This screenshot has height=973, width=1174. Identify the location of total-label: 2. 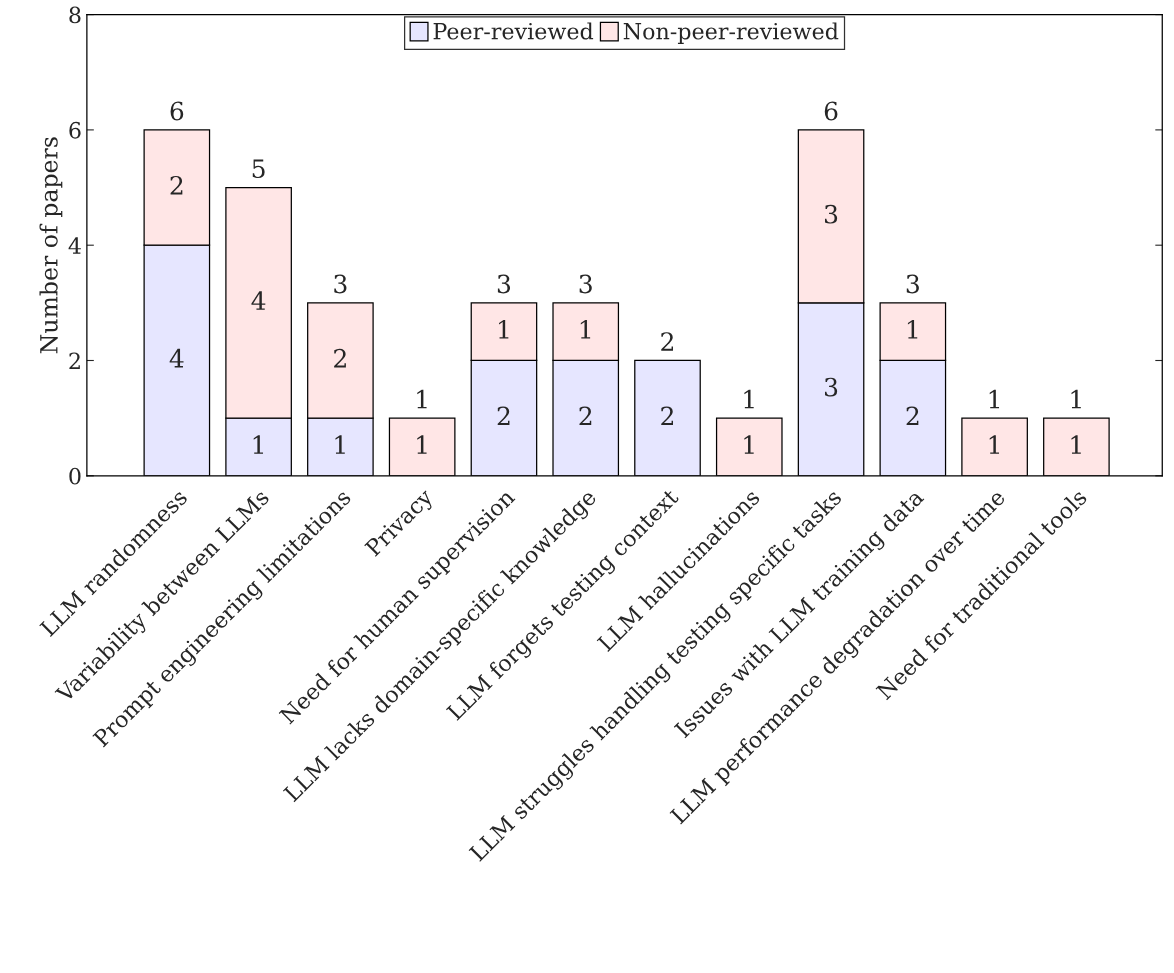
(667, 341).